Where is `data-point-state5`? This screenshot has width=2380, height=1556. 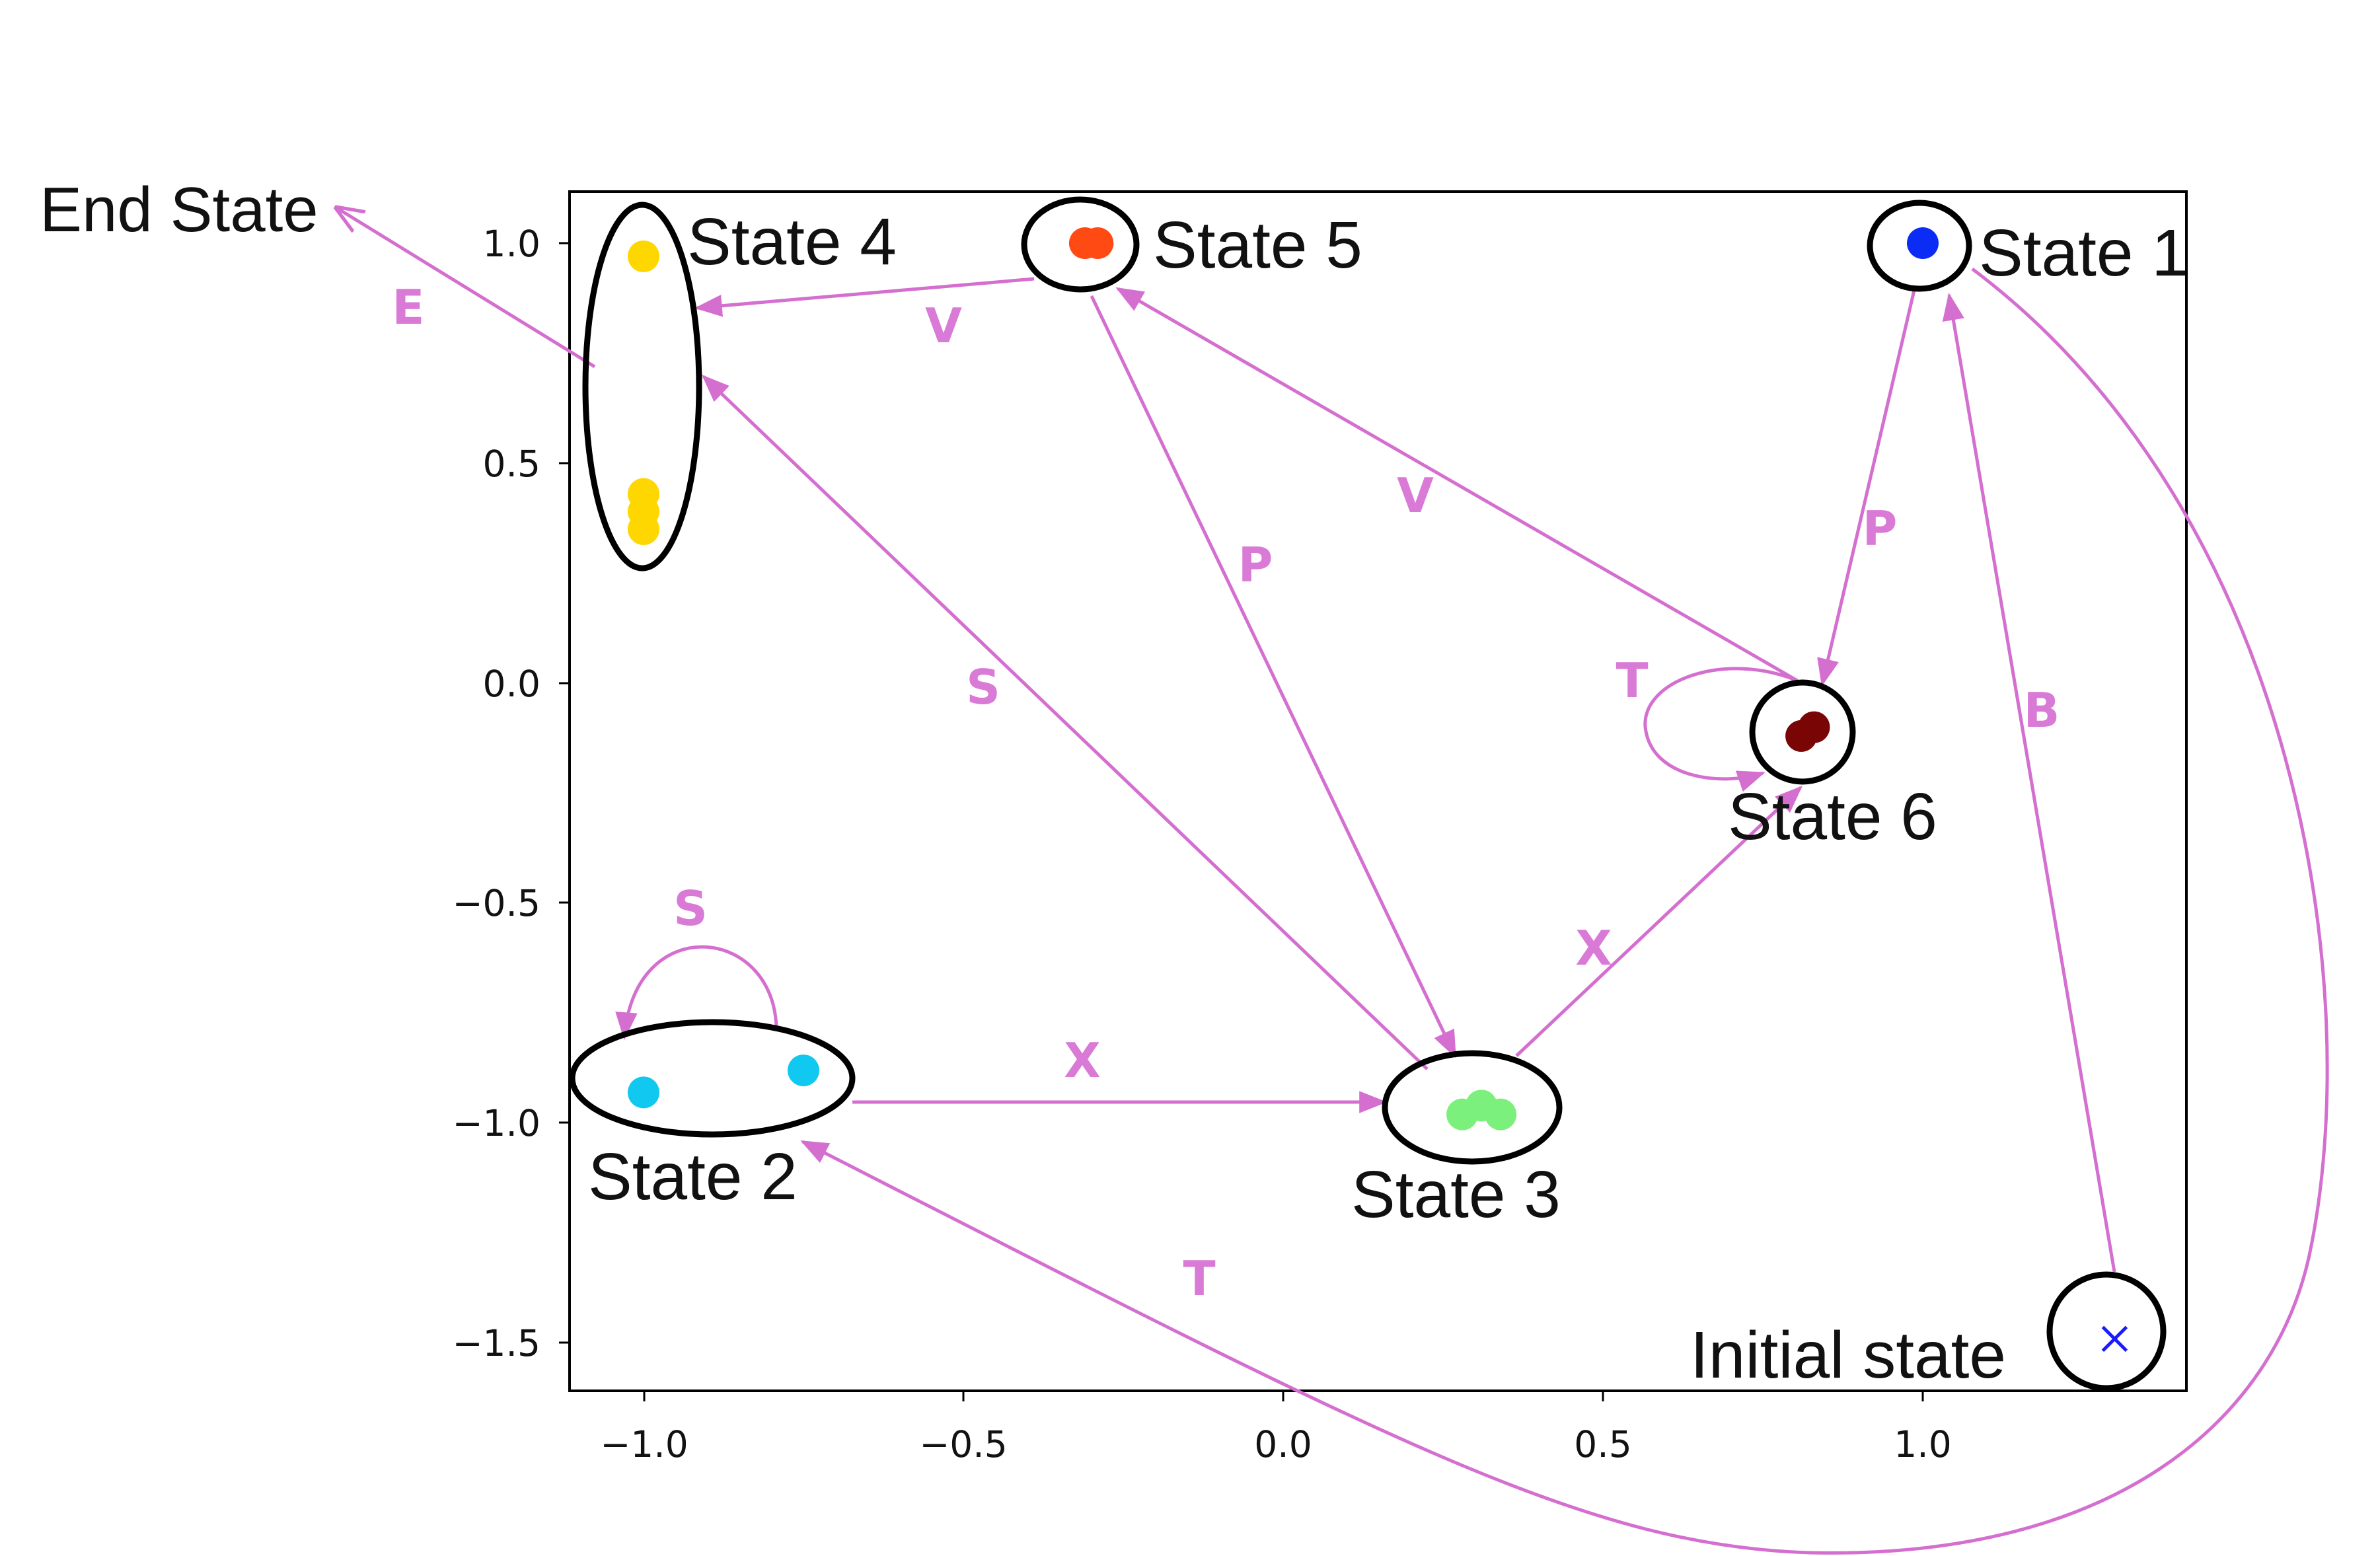 data-point-state5 is located at coordinates (1098, 243).